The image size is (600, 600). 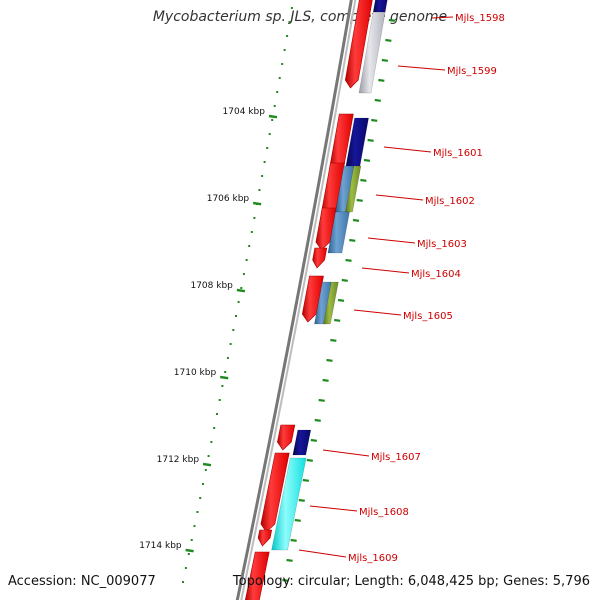 I want to click on gene-label: Mjls_1608, so click(x=384, y=512).